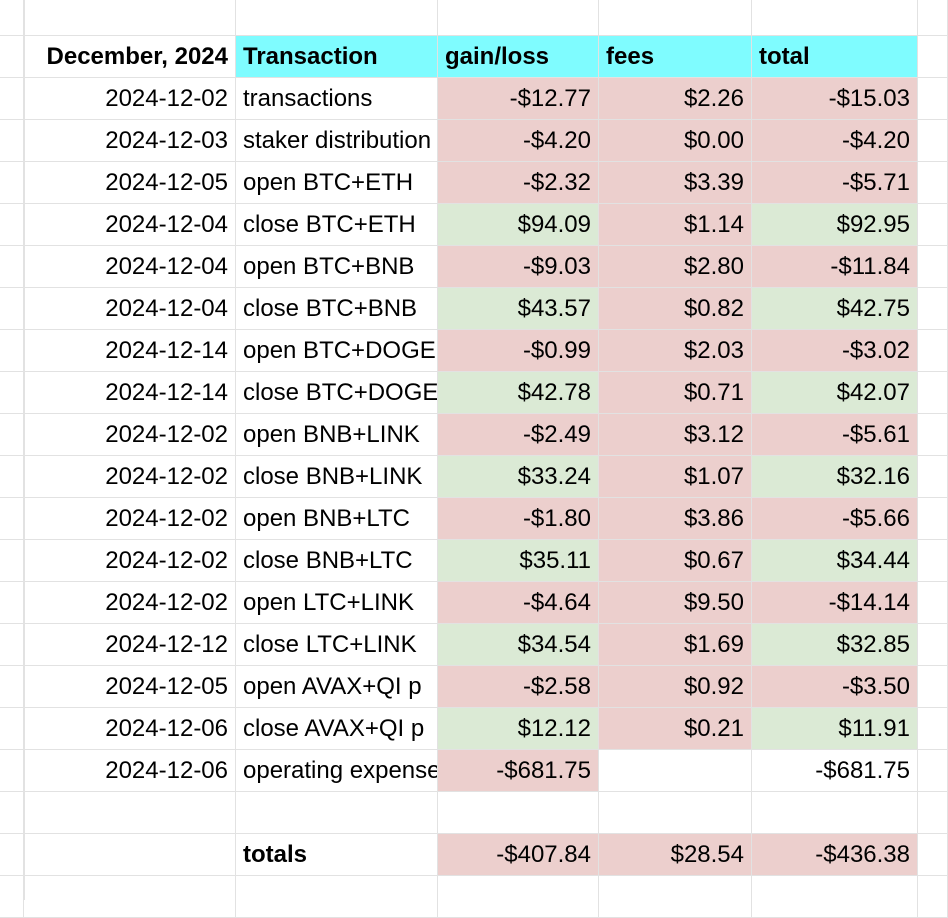 The width and height of the screenshot is (948, 918). I want to click on fees-cell: $2.80, so click(675, 267).